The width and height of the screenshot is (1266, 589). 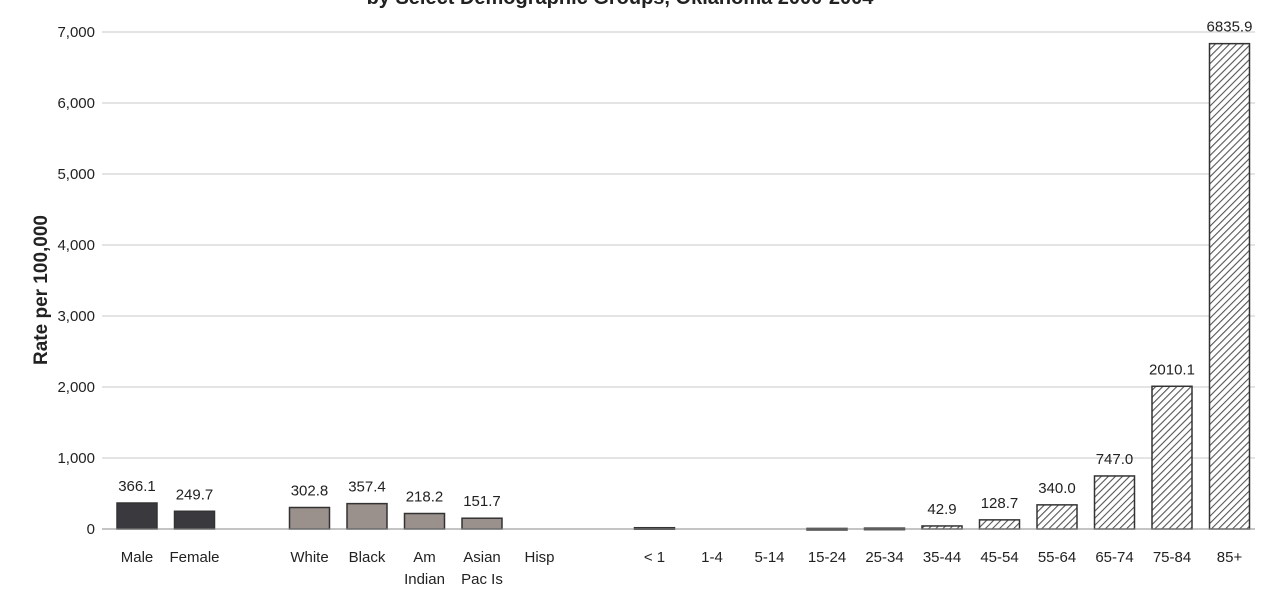 What do you see at coordinates (1114, 557) in the screenshot?
I see `x-tick-label: 65-74` at bounding box center [1114, 557].